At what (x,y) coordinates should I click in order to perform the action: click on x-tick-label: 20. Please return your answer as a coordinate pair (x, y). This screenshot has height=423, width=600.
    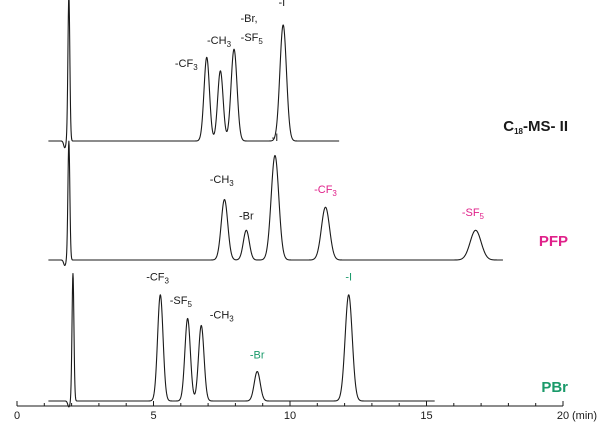
    Looking at the image, I should click on (563, 416).